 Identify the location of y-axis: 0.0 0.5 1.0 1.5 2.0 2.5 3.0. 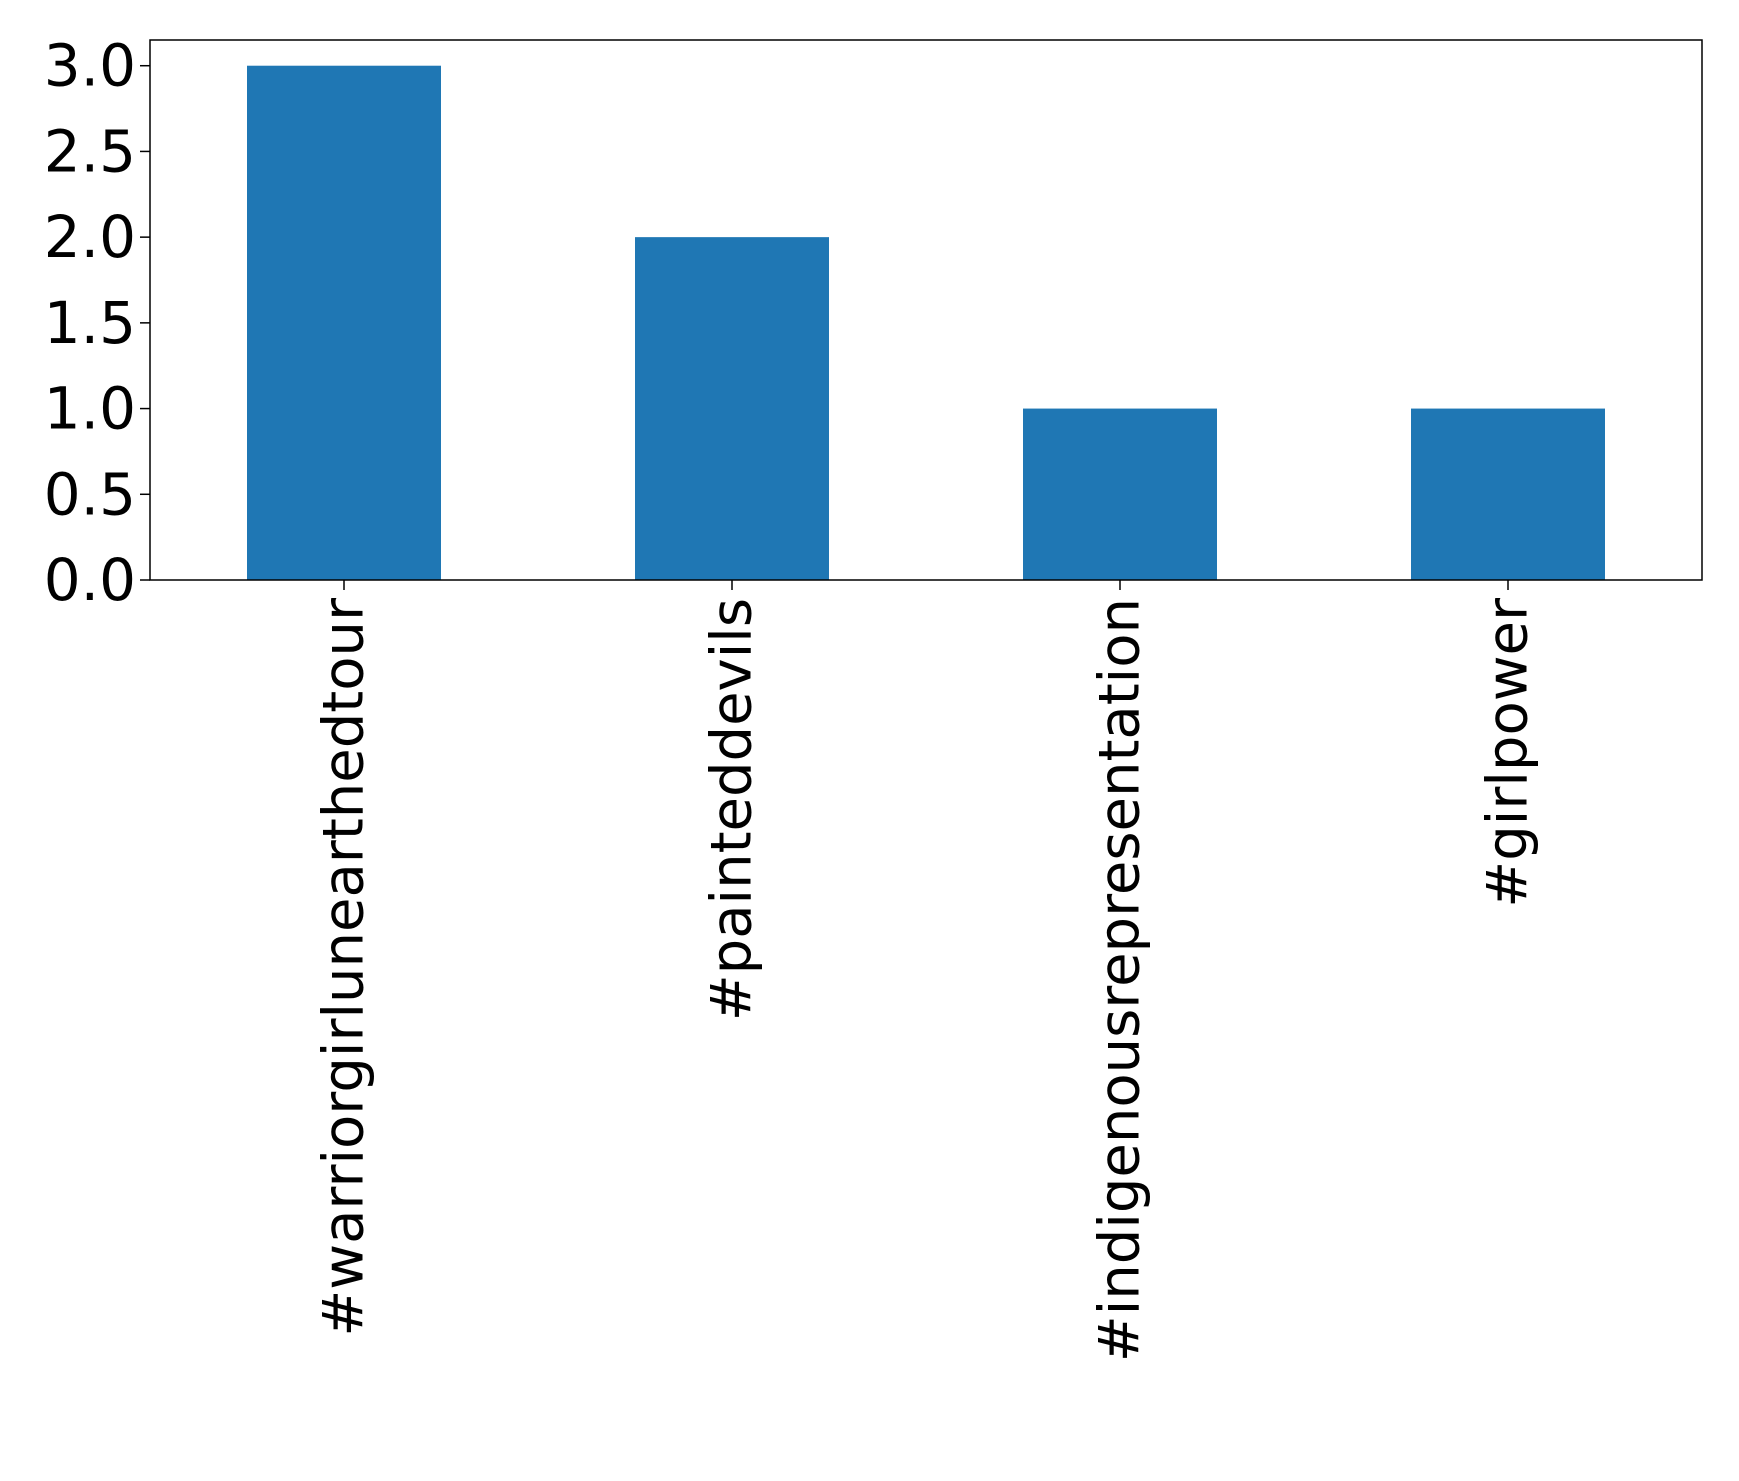
(97, 323).